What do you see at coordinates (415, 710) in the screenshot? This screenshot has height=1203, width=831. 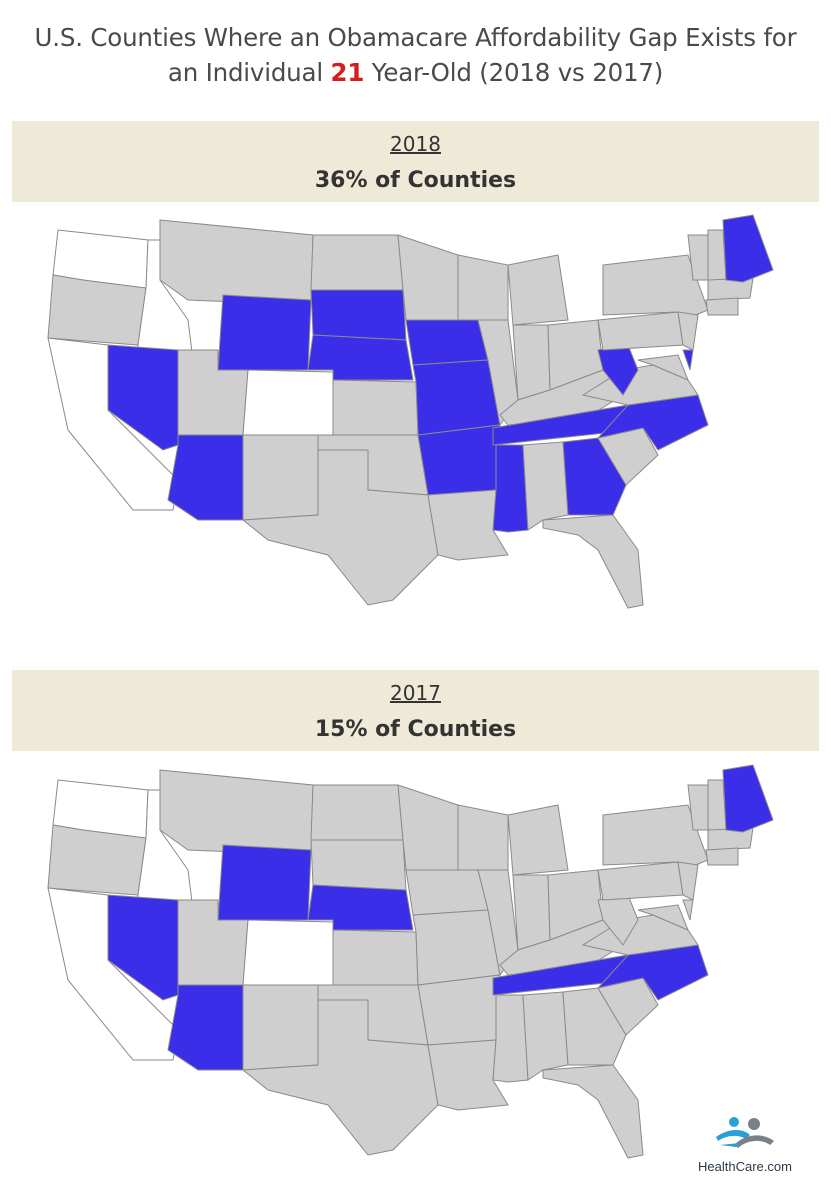 I see `header-band-2017: 2017 15% of Counties` at bounding box center [415, 710].